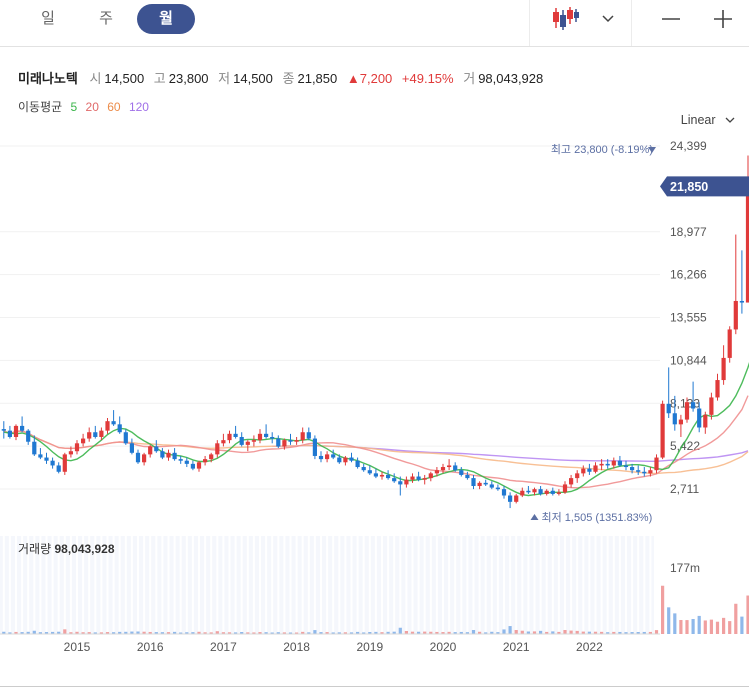 Image resolution: width=749 pixels, height=689 pixels. I want to click on minus-icon, so click(671, 19).